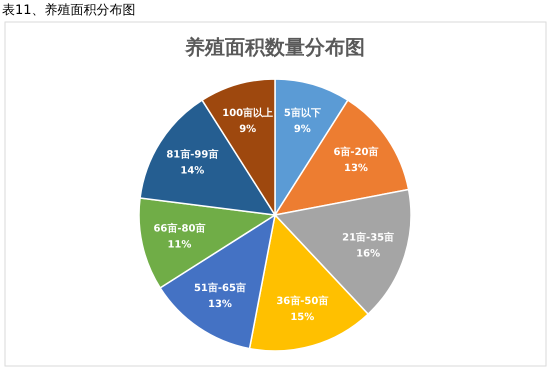 The width and height of the screenshot is (552, 372). Describe the element at coordinates (192, 154) in the screenshot. I see `slice-label: 81亩-99亩` at that location.